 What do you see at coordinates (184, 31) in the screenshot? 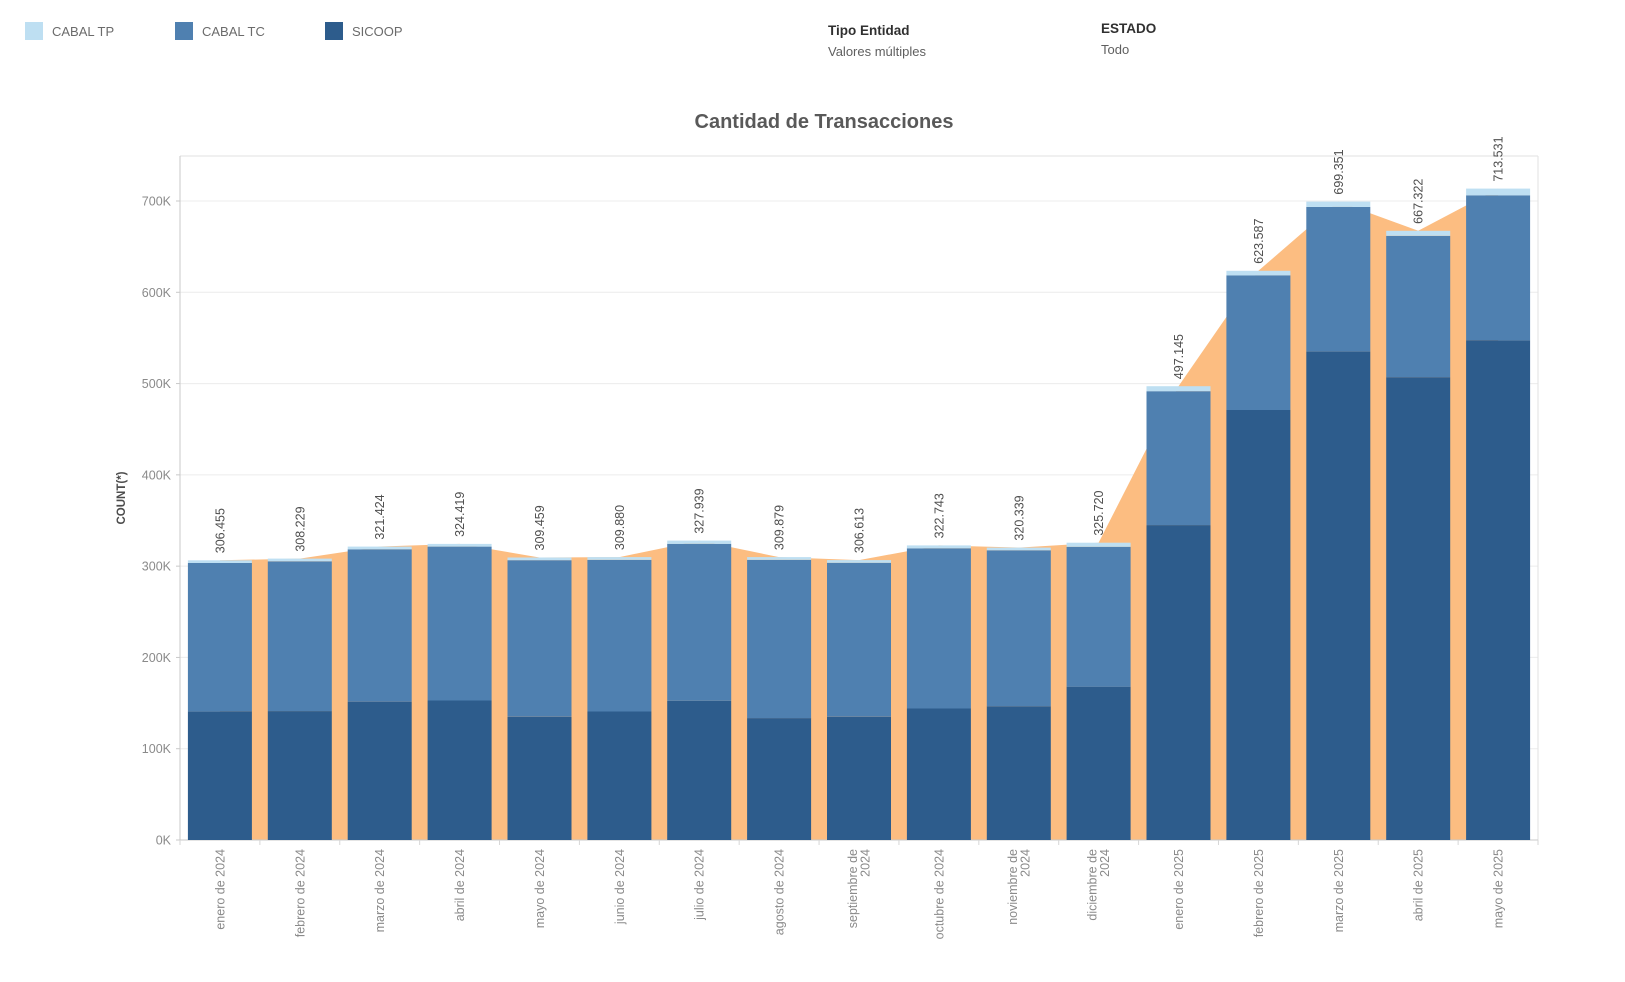
I see `legend-swatch-cabal-tc` at bounding box center [184, 31].